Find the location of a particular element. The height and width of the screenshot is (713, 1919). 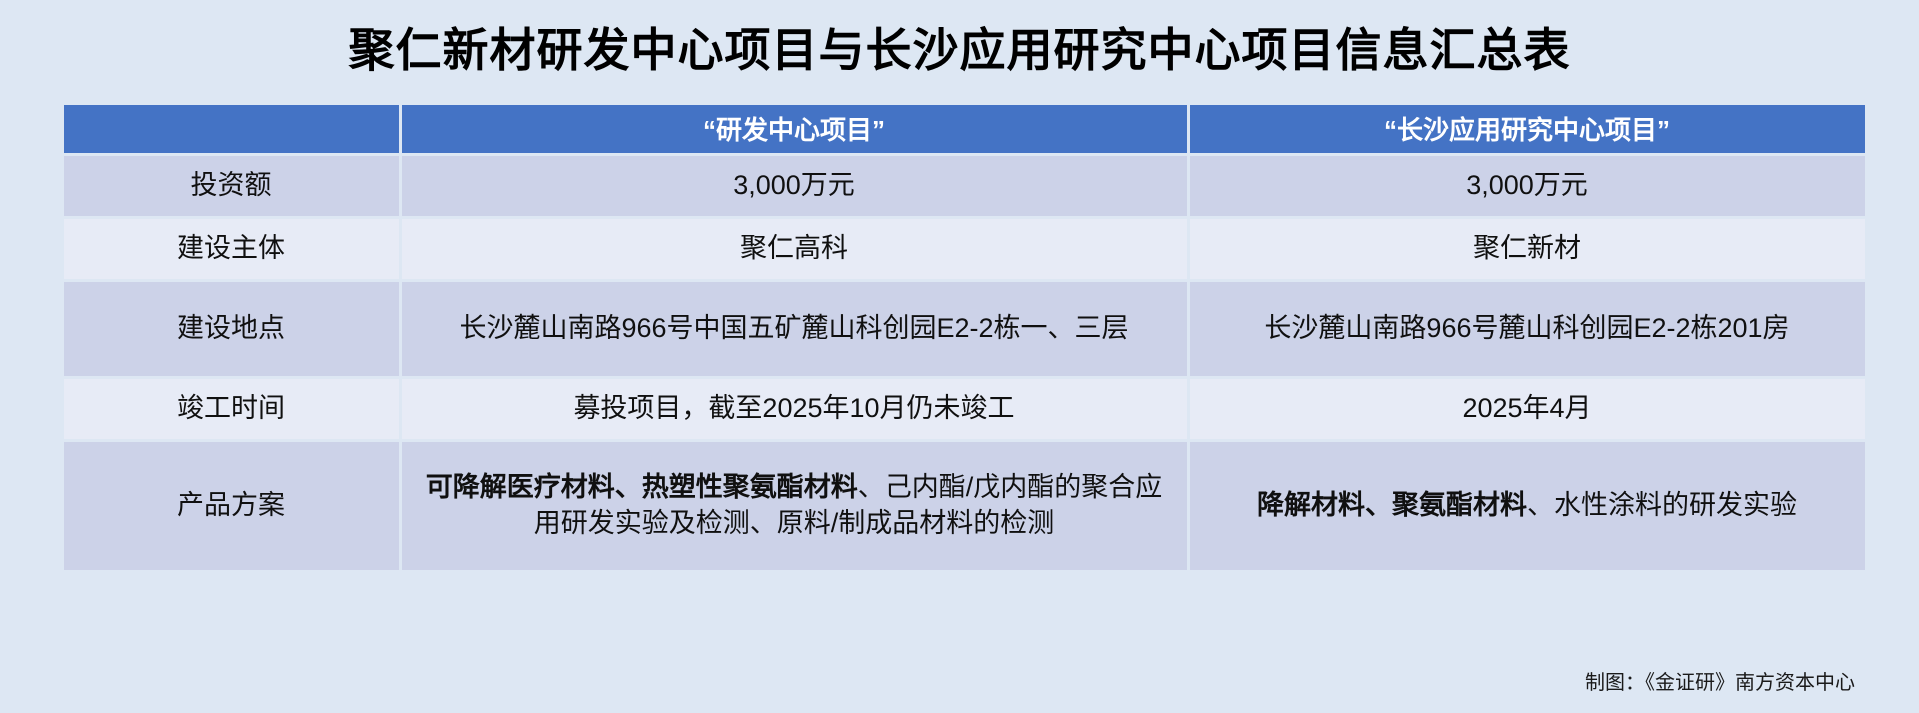

cell-location-changsha-center: 长沙麓山南路966号麓山科创园E2-2栋201房 is located at coordinates (1527, 328).